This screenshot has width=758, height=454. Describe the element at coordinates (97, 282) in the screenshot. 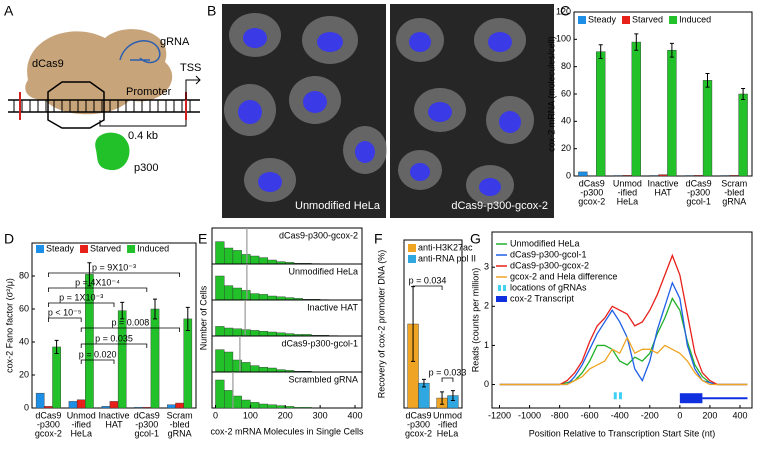

I see `p-value: p = 4X10⁻⁴` at that location.